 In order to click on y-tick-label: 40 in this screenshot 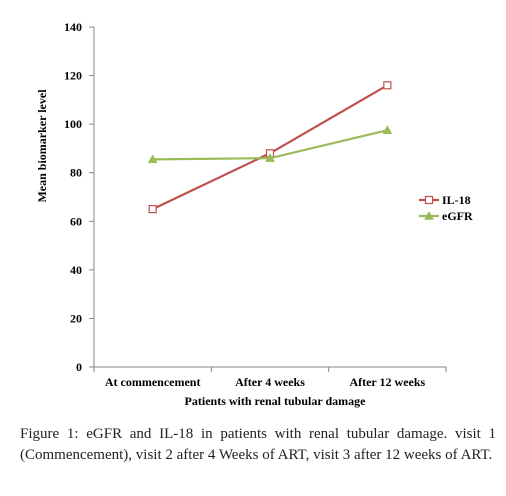, I will do `click(76, 270)`.